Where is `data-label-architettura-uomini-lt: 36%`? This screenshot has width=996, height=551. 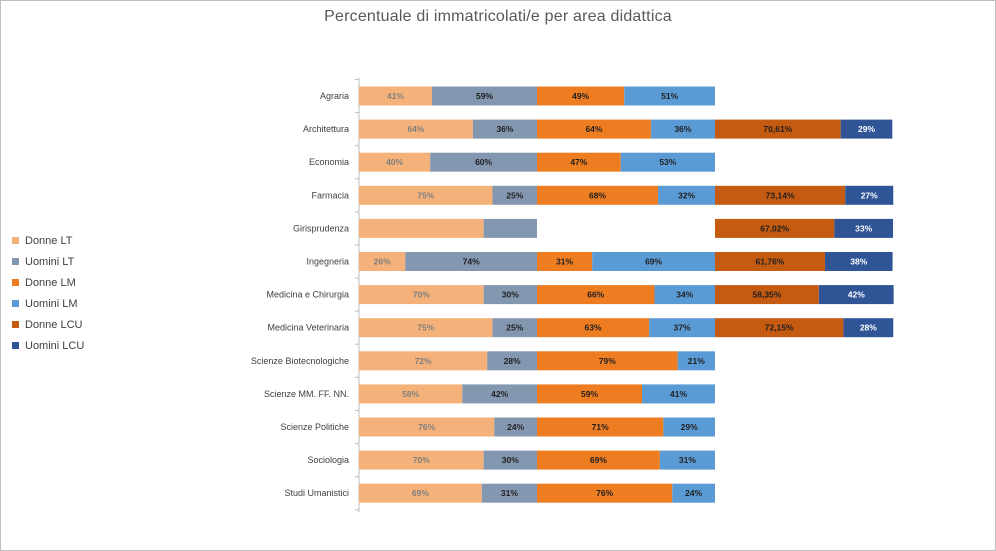
data-label-architettura-uomini-lt: 36% is located at coordinates (504, 129).